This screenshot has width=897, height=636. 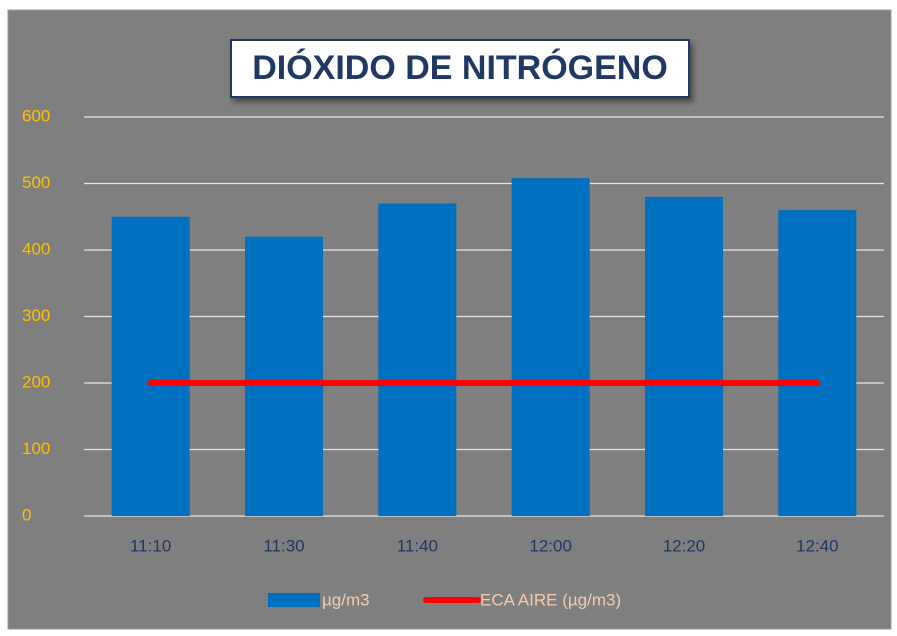 What do you see at coordinates (36, 448) in the screenshot?
I see `y-tick-label: 100` at bounding box center [36, 448].